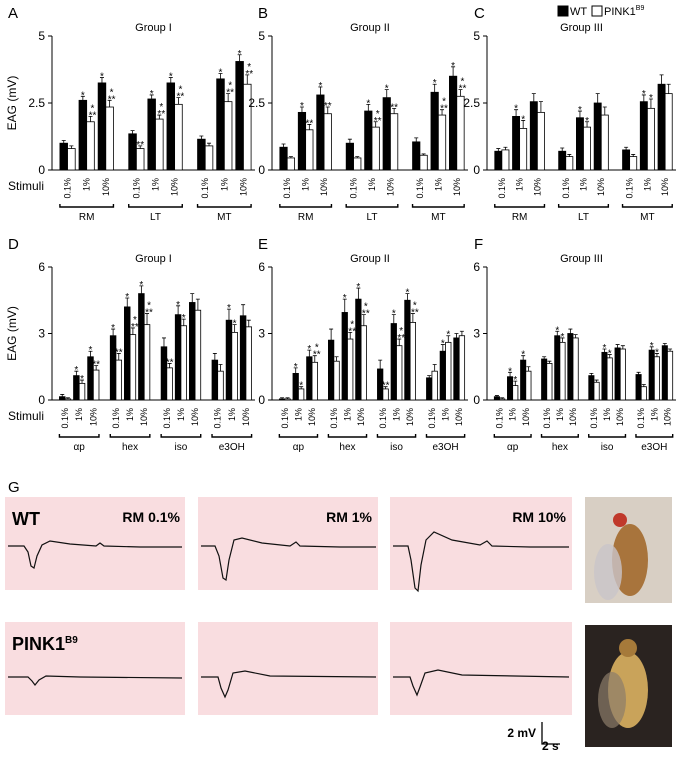 This screenshot has height=757, width=680. I want to click on panel-letter: B, so click(263, 13).